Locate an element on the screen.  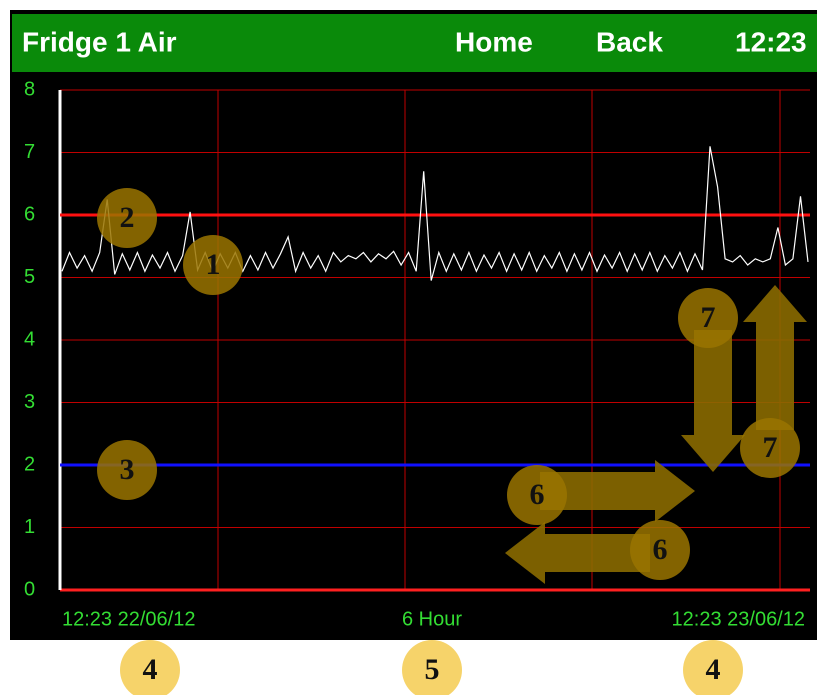
y-tick-label: 4 is located at coordinates (29, 339).